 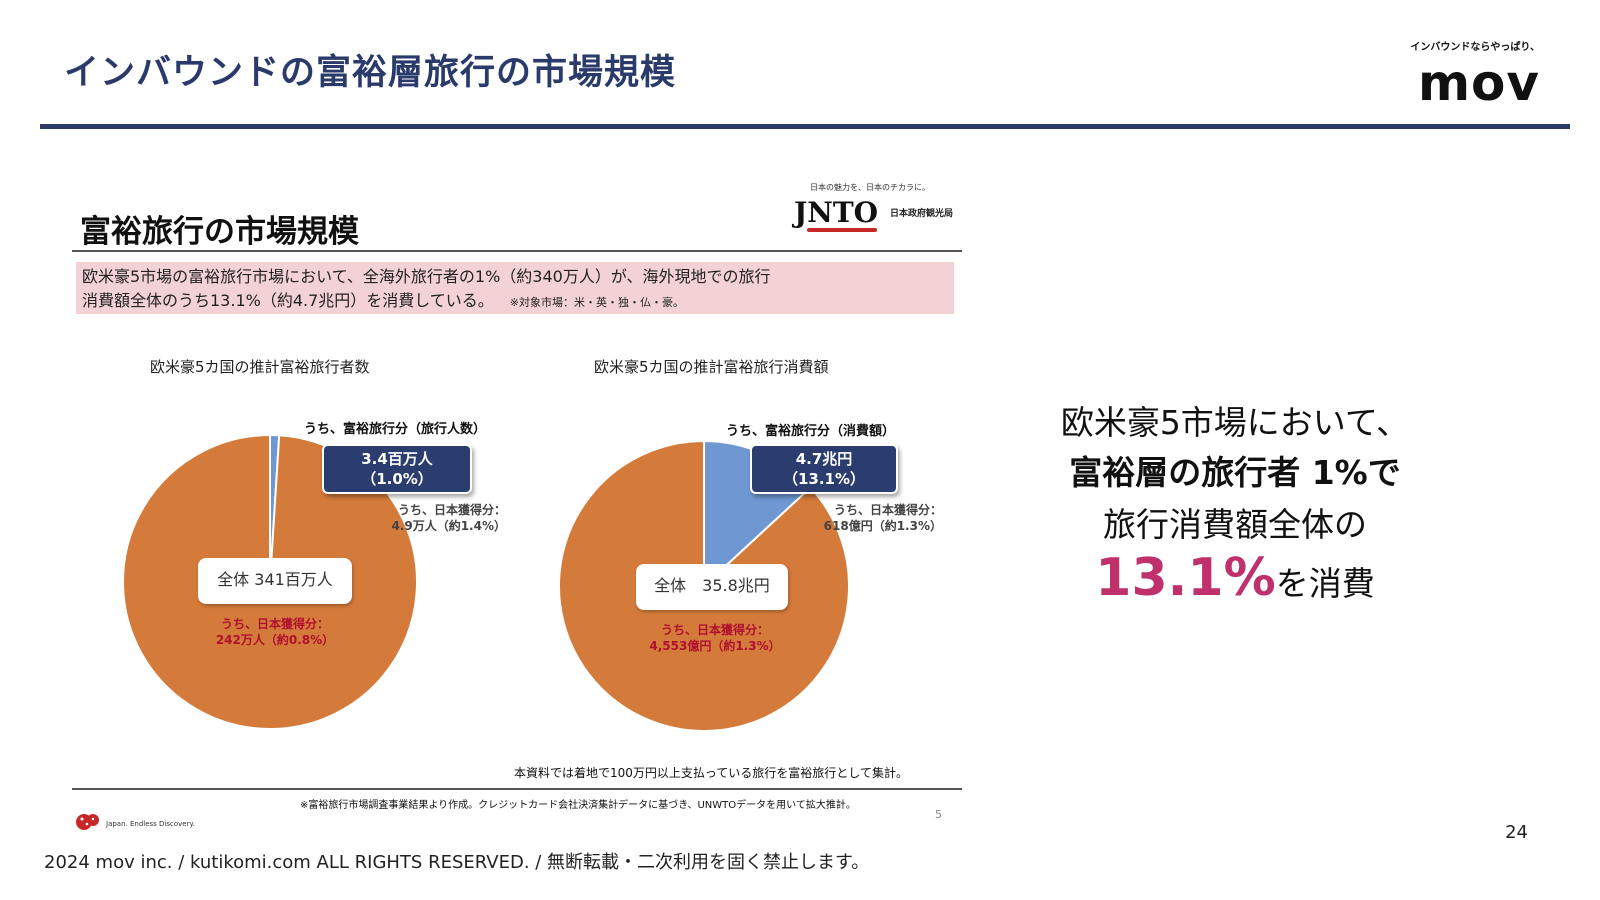 What do you see at coordinates (87, 822) in the screenshot?
I see `japan-cherry-blossom-logo-icon` at bounding box center [87, 822].